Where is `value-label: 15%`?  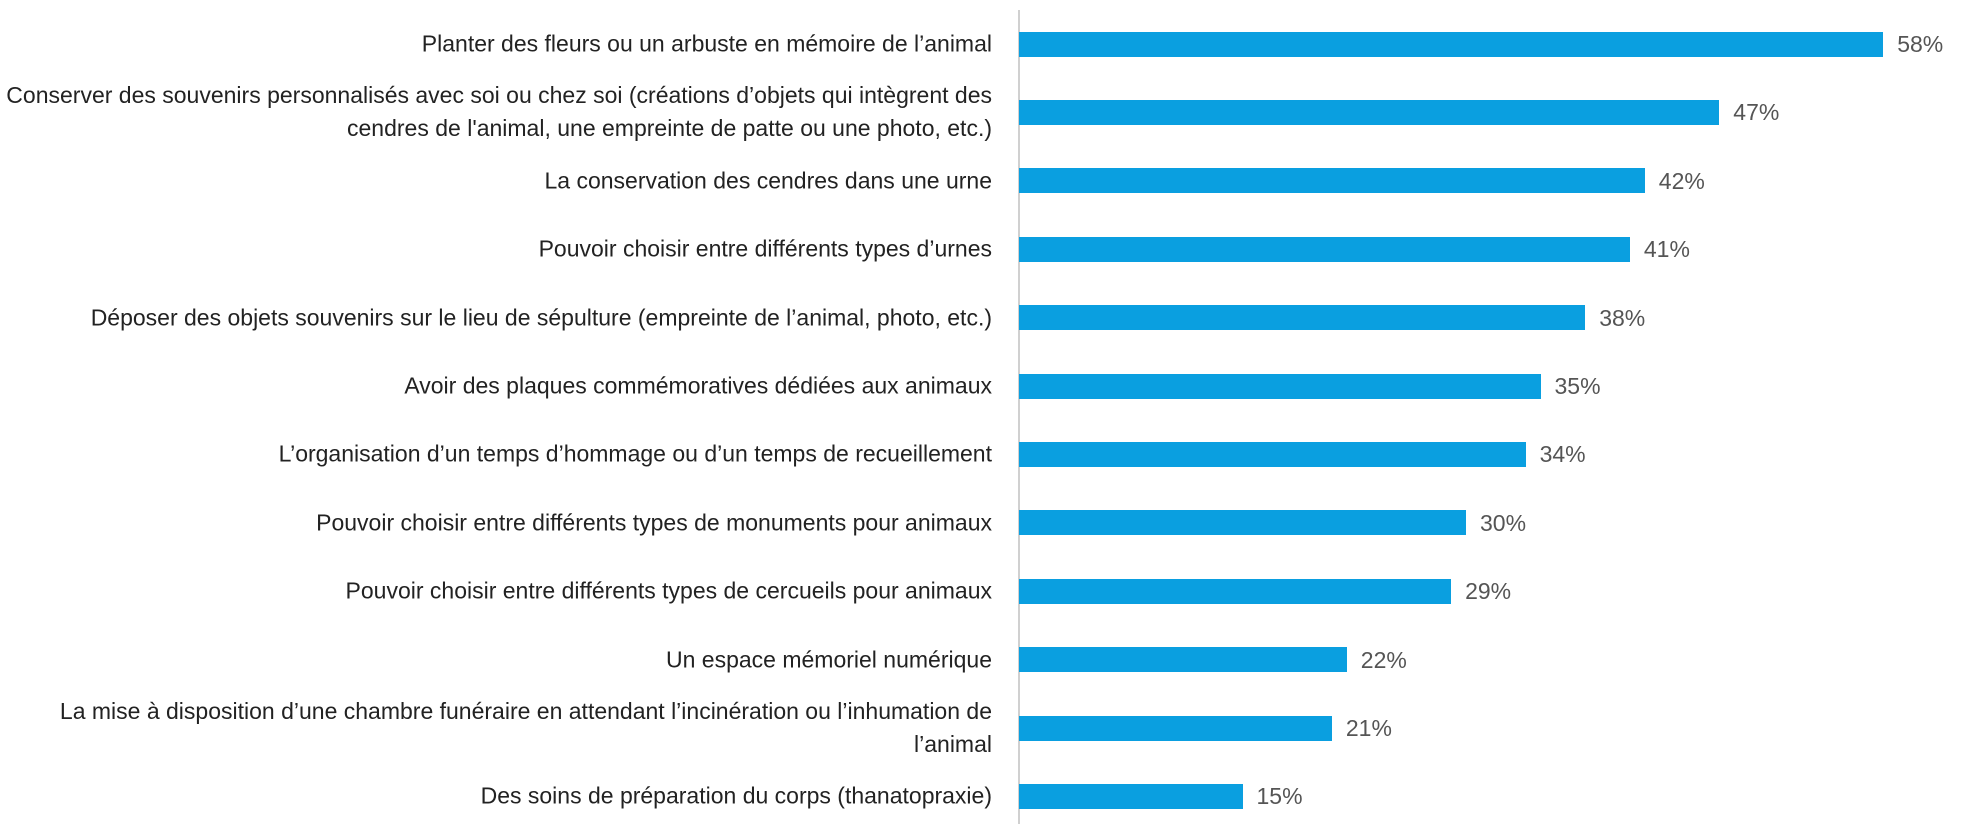 value-label: 15% is located at coordinates (1279, 796).